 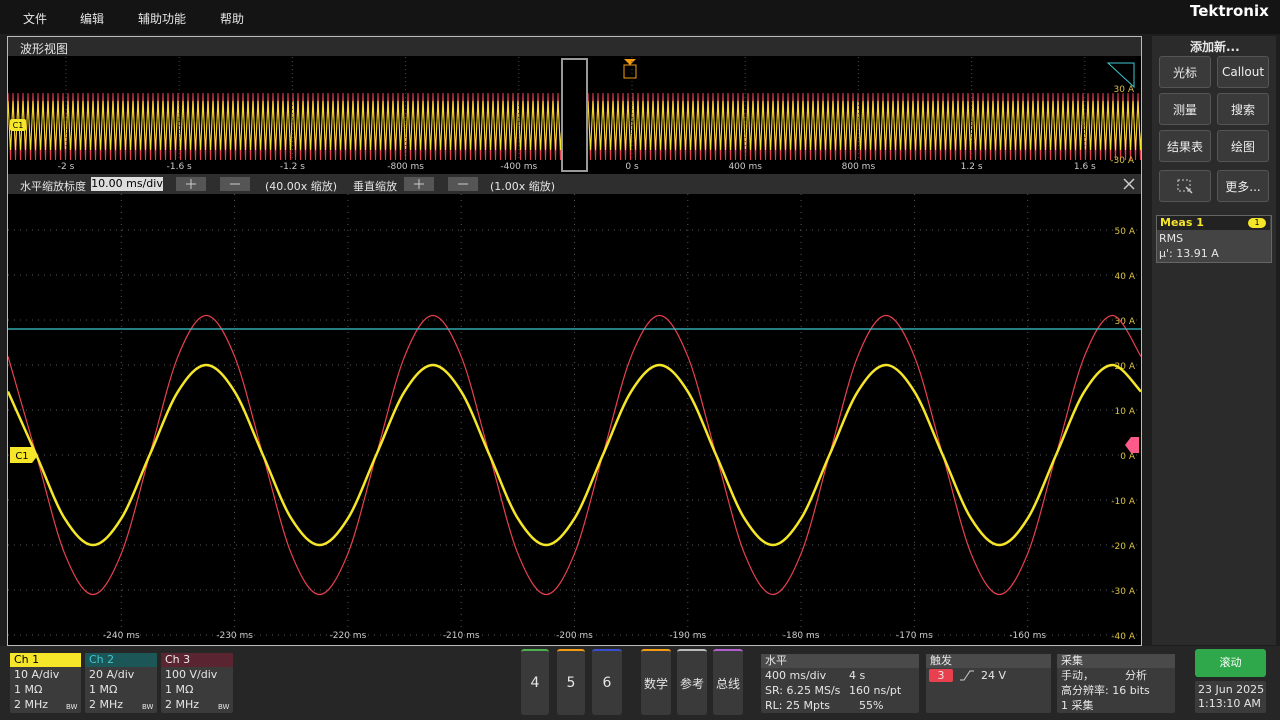 I want to click on close-button, so click(x=1129, y=184).